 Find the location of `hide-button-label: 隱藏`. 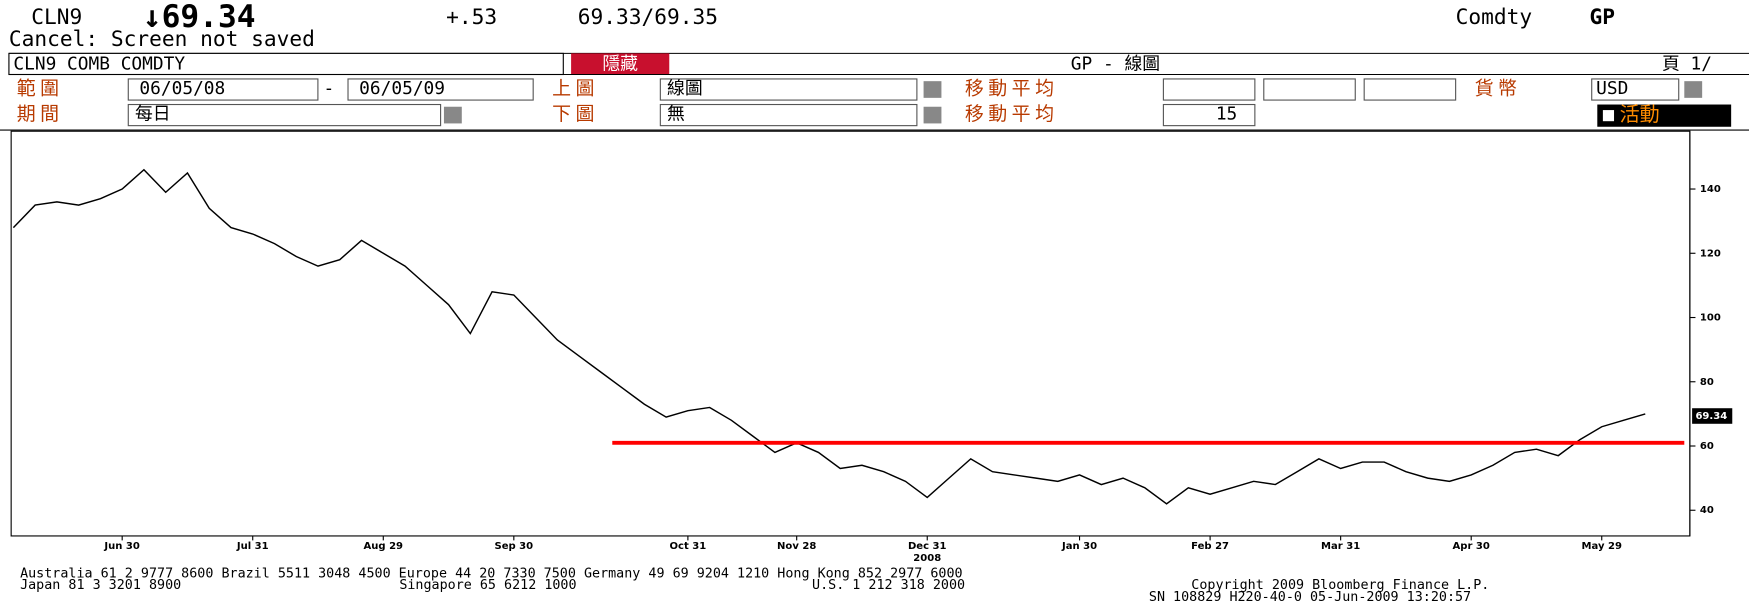

hide-button-label: 隱藏 is located at coordinates (620, 64).